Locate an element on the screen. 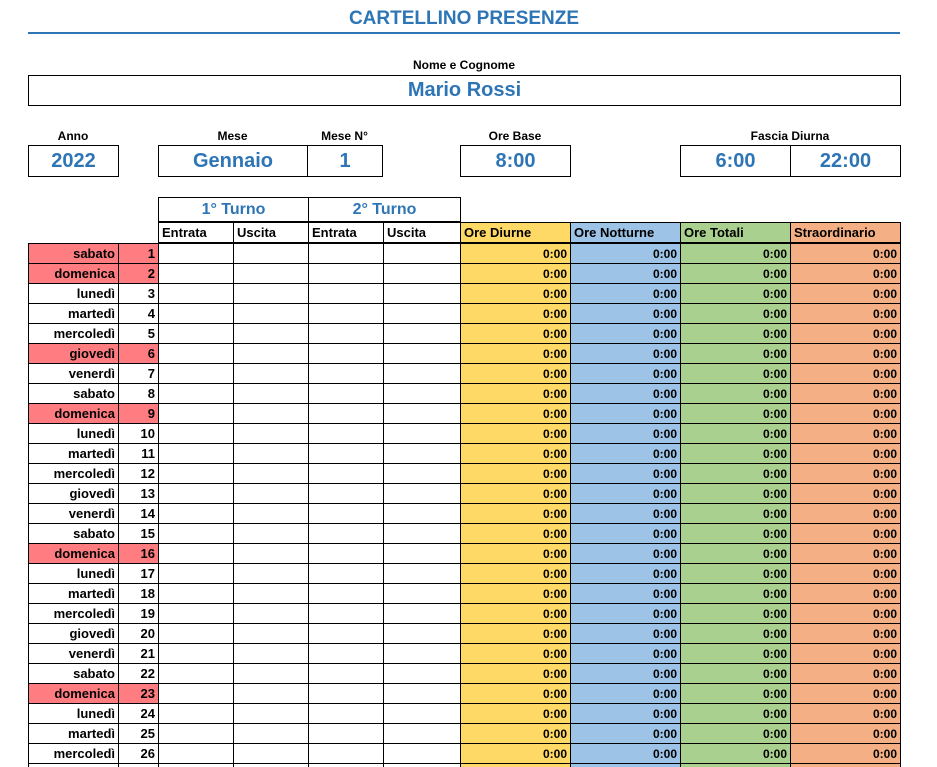  day-name: venerdì is located at coordinates (73, 513).